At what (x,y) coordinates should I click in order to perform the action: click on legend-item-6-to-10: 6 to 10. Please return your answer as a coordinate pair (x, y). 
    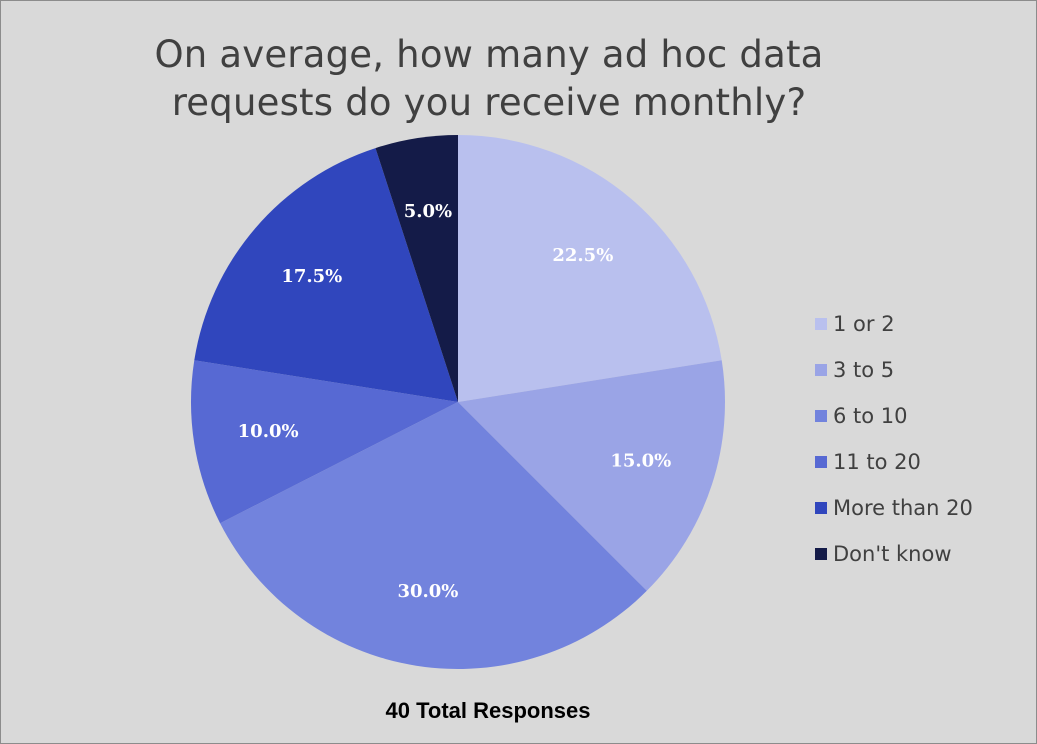
    Looking at the image, I should click on (894, 416).